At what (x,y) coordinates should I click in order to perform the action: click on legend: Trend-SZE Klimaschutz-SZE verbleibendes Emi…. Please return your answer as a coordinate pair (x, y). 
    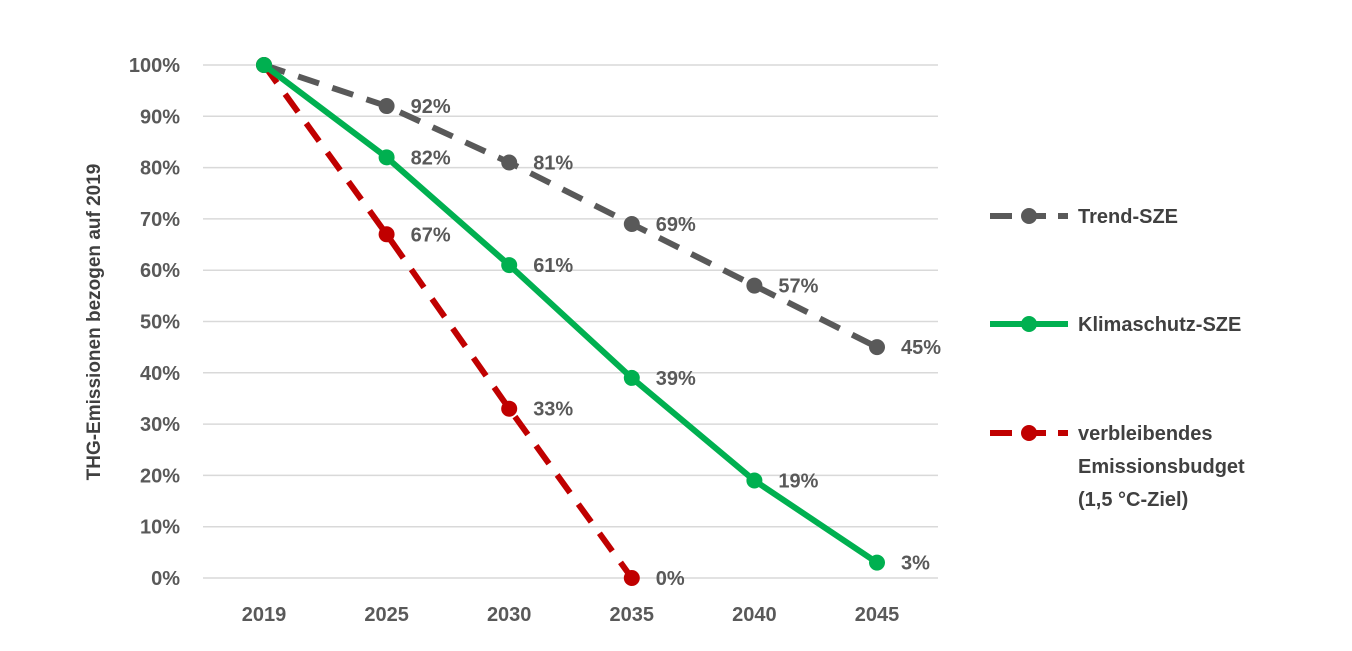
    Looking at the image, I should click on (1117, 358).